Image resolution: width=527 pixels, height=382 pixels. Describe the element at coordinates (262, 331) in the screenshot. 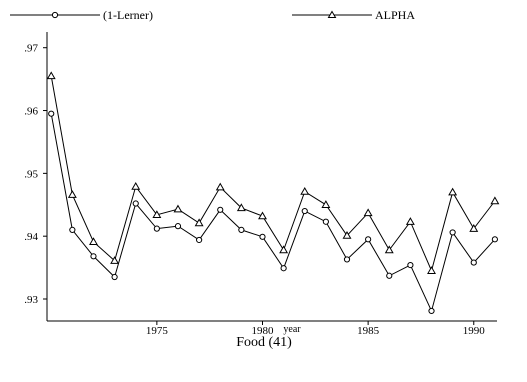

I see `x-tick-label: 1980` at that location.